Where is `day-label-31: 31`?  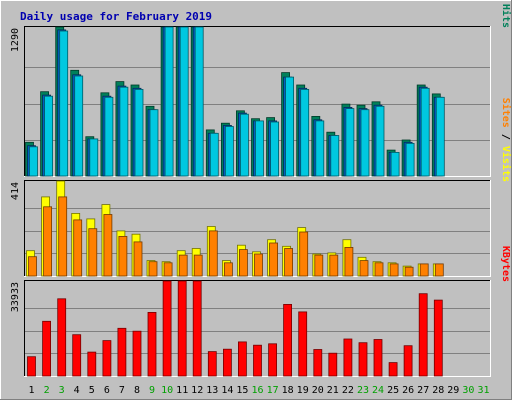 day-label-31: 31 is located at coordinates (483, 390).